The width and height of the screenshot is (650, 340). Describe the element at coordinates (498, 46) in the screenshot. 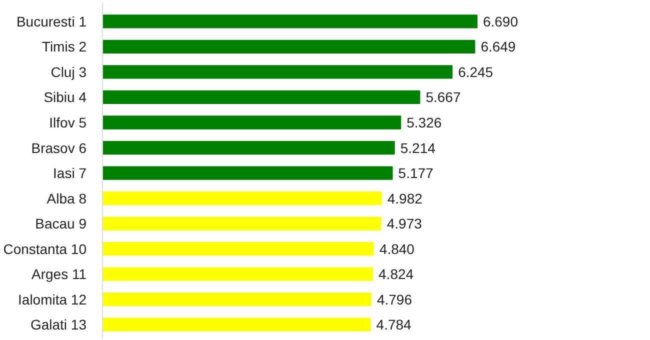

I see `data-label: 6.649` at that location.